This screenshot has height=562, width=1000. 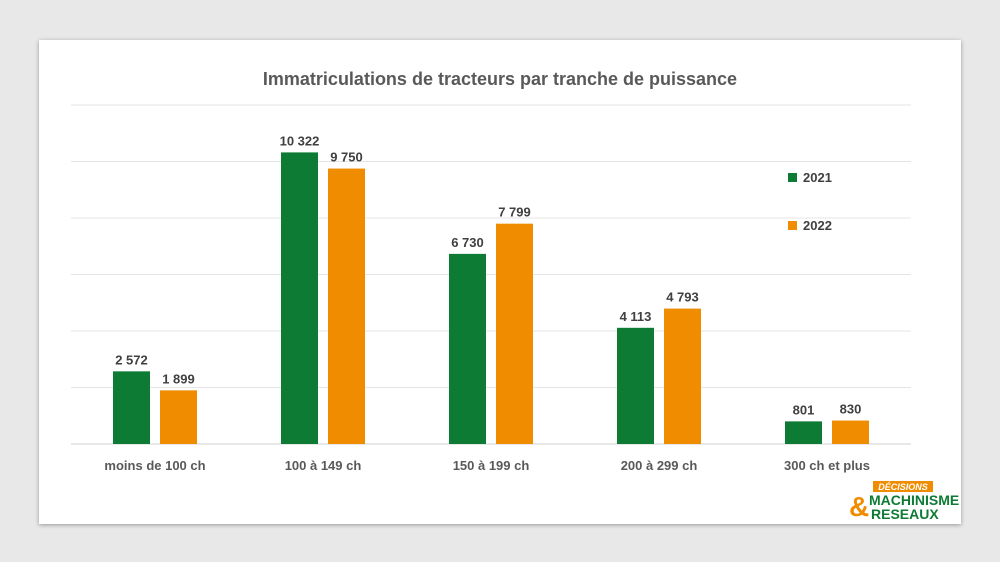 I want to click on svg-text: RESEAUX, so click(x=905, y=514).